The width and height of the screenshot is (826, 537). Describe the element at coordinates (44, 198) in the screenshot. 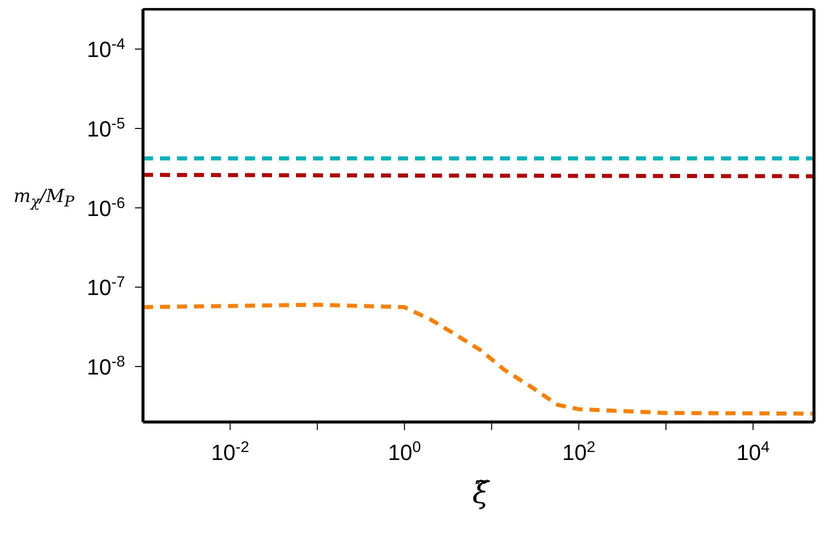

I see `y-axis-title: m$_{χ}$/M$_{P}$` at that location.